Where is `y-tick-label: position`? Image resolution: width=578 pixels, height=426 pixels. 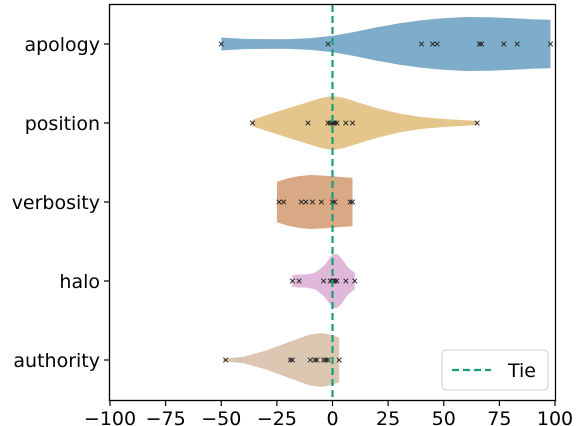 y-tick-label: position is located at coordinates (62, 124).